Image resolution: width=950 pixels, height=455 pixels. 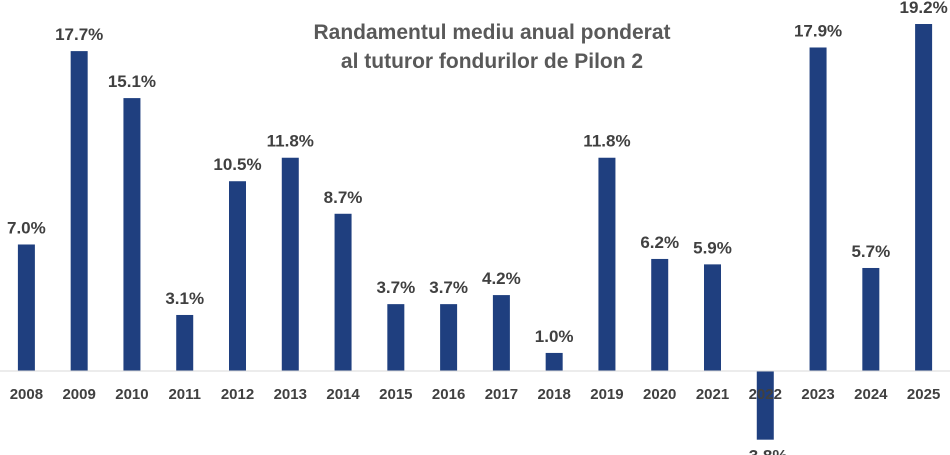 I want to click on data-label-2011: 3.1%, so click(x=184, y=298).